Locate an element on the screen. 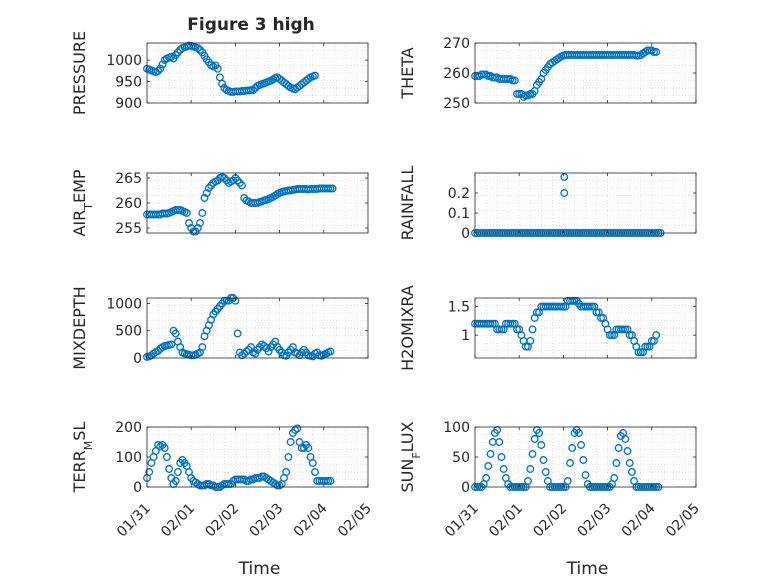  y-axis-label-theta: THETA is located at coordinates (407, 73).